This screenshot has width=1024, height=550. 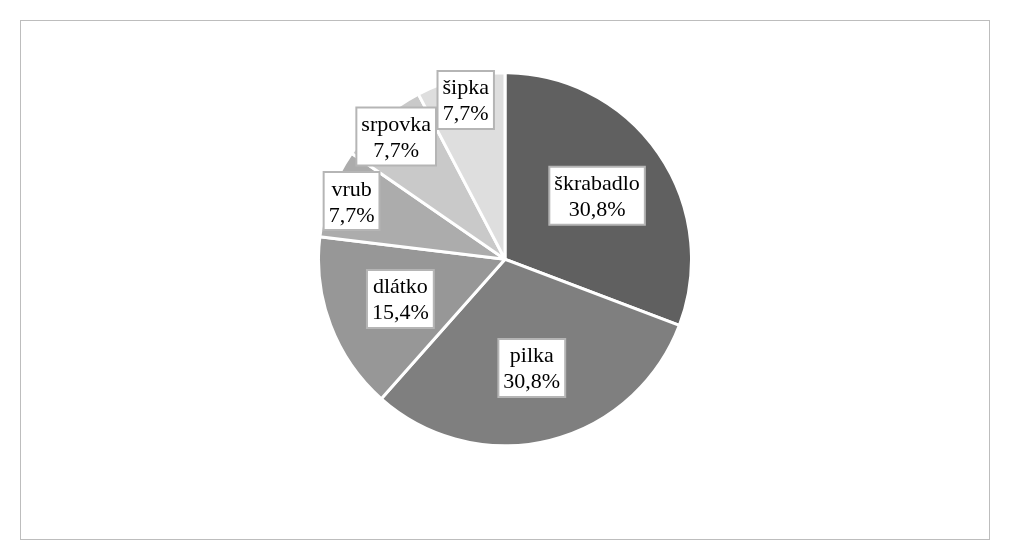 What do you see at coordinates (400, 312) in the screenshot?
I see `data-label: 15,4%` at bounding box center [400, 312].